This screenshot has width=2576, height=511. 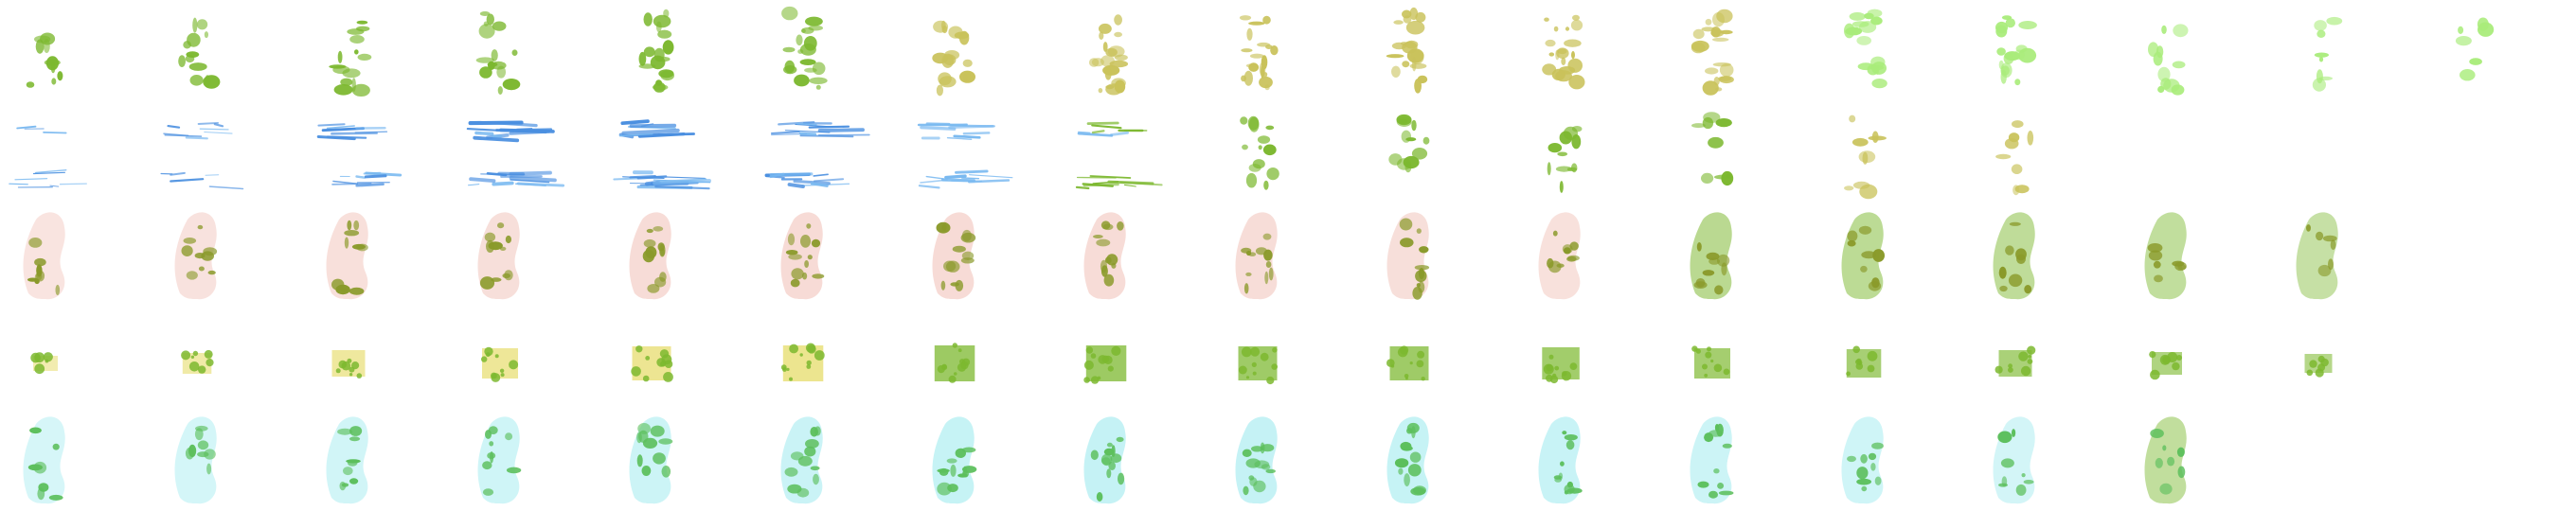 What do you see at coordinates (1105, 460) in the screenshot?
I see `sprite-row` at bounding box center [1105, 460].